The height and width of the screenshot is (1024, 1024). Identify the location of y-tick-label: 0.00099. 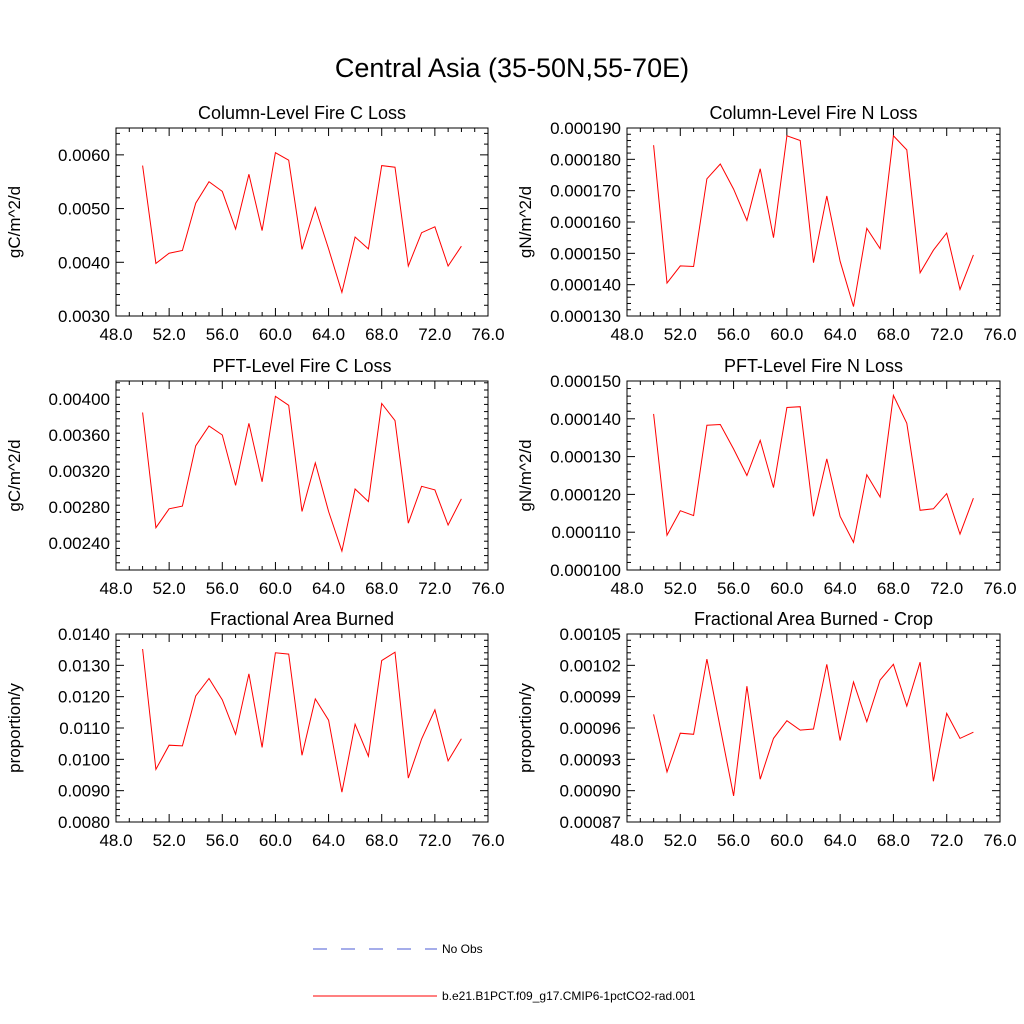
(590, 697).